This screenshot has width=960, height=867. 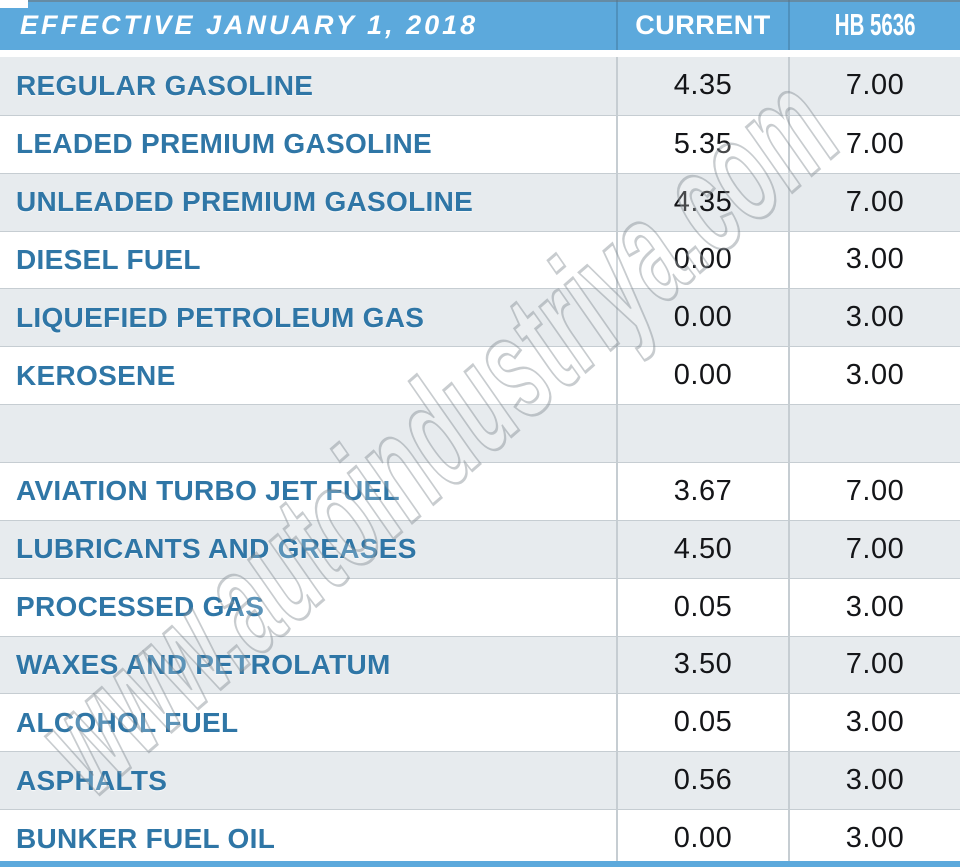 I want to click on top-edge-line, so click(x=494, y=1).